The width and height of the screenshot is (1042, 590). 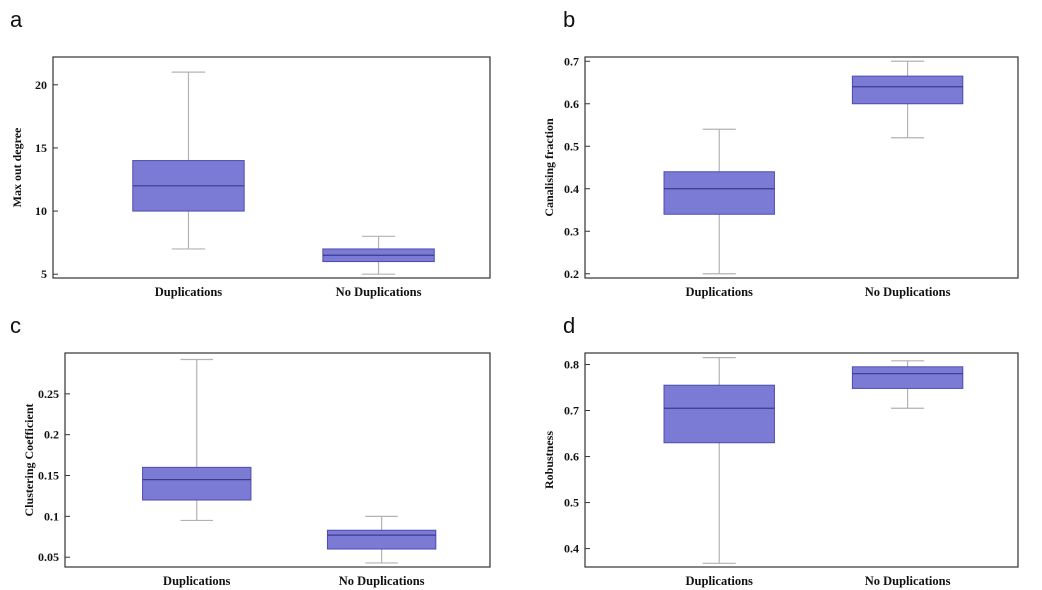 I want to click on y-tick-label: 20, so click(x=41, y=85).